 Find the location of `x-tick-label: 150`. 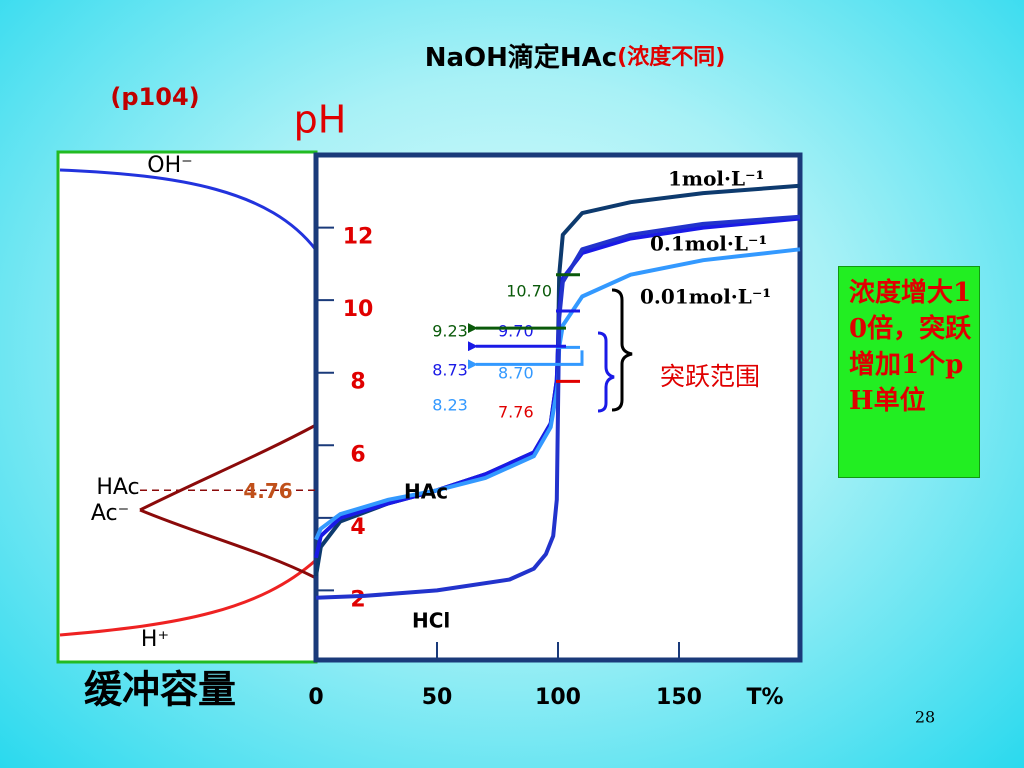

x-tick-label: 150 is located at coordinates (679, 697).